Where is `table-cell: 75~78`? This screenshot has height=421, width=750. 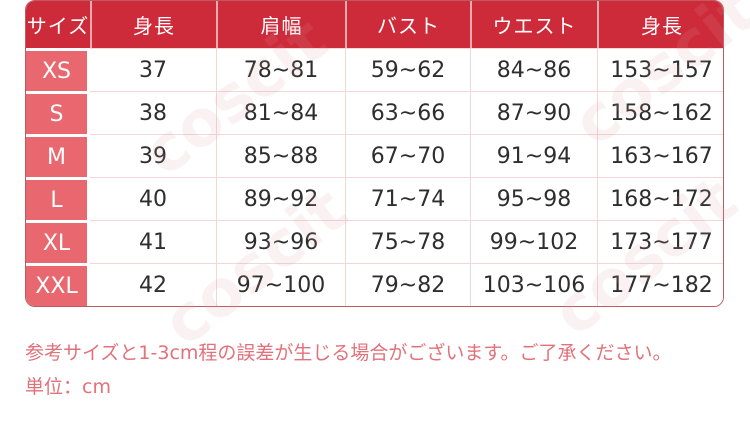
table-cell: 75~78 is located at coordinates (407, 241).